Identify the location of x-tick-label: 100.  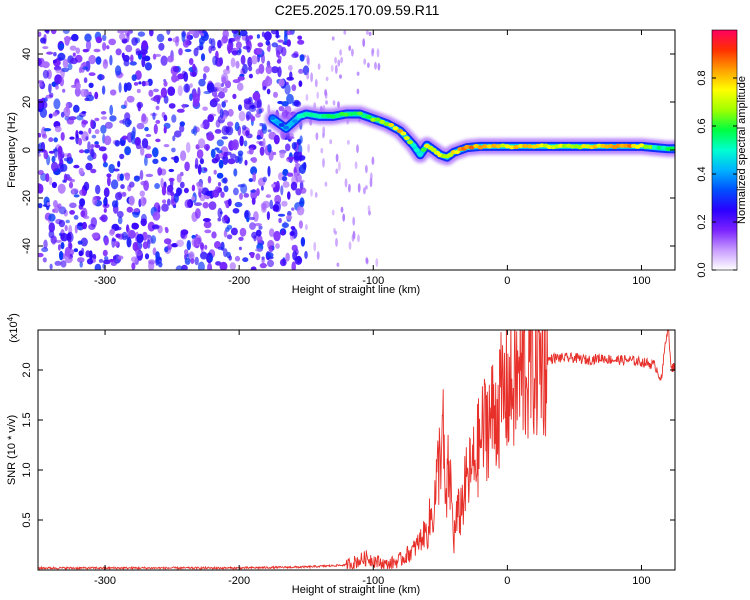
(641, 281).